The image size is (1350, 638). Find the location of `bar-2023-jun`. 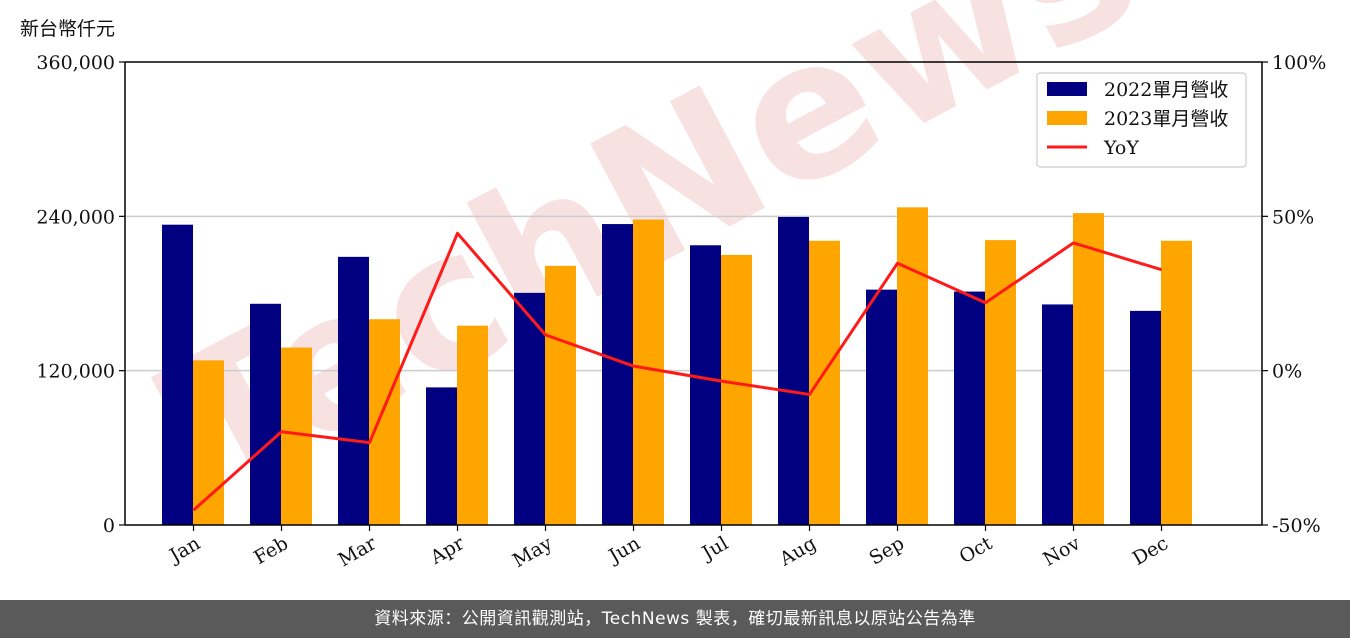

bar-2023-jun is located at coordinates (648, 372).